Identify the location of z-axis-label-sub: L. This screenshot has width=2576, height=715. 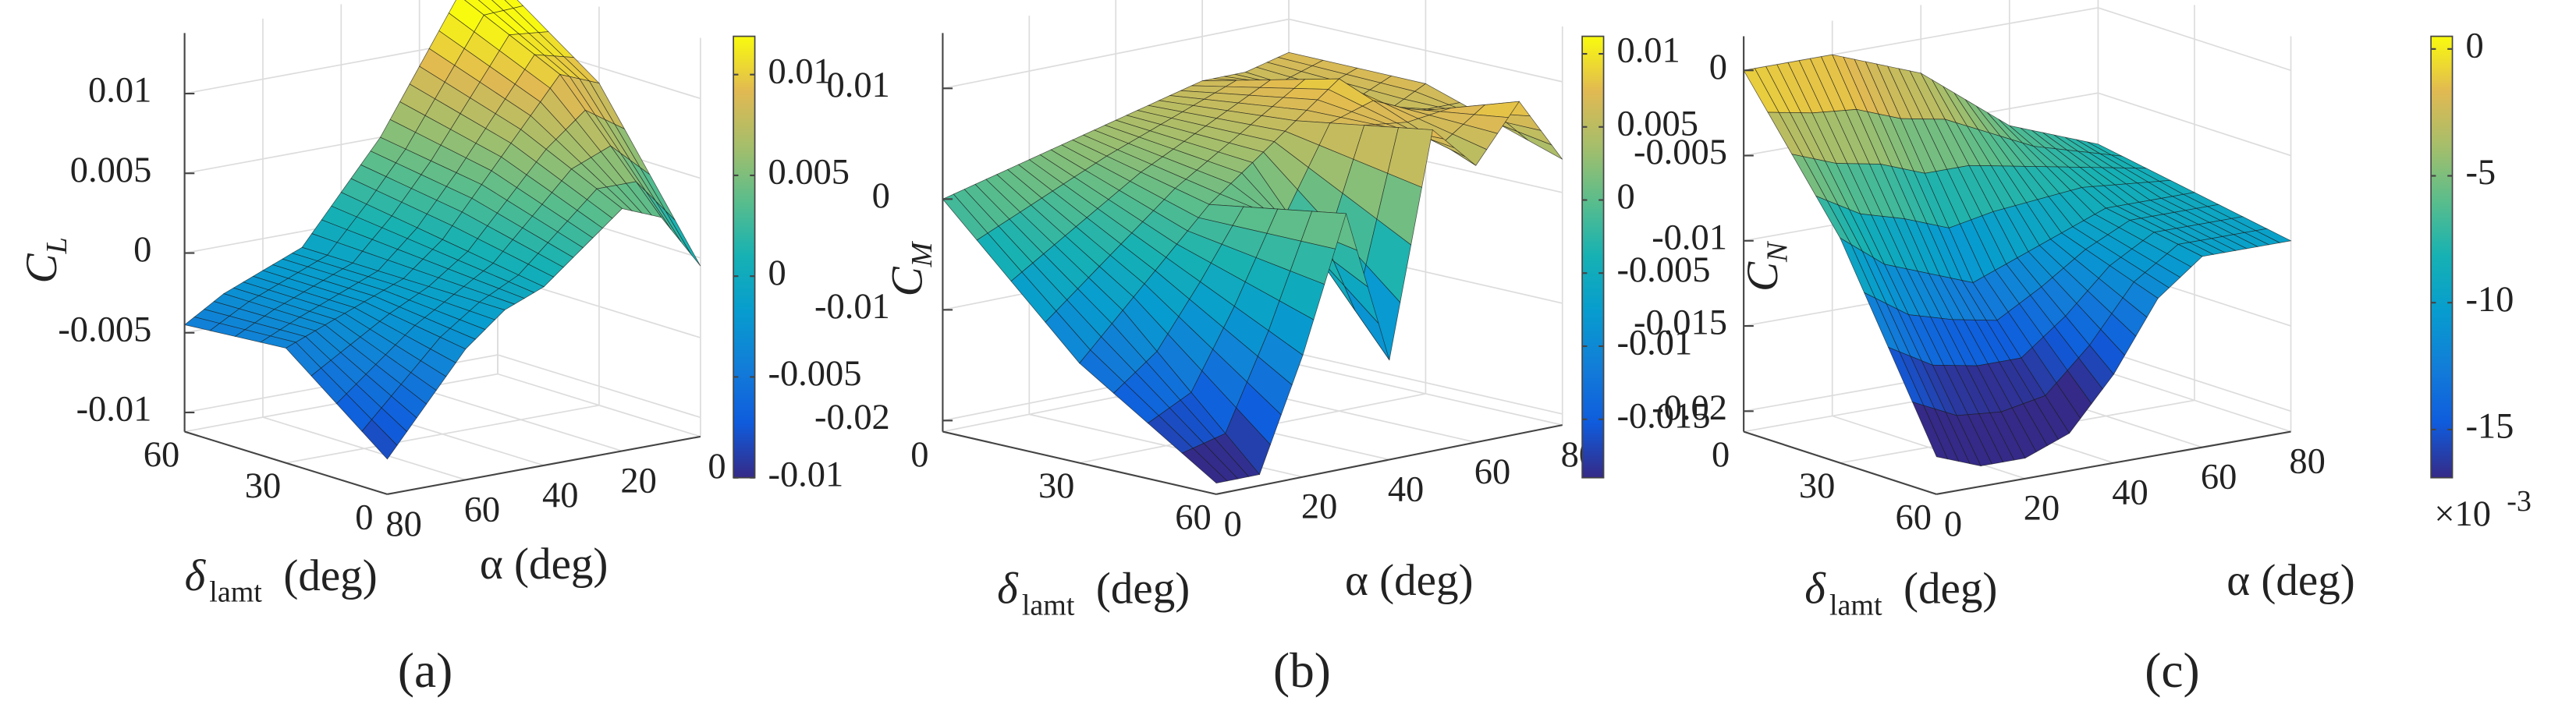
(57, 245).